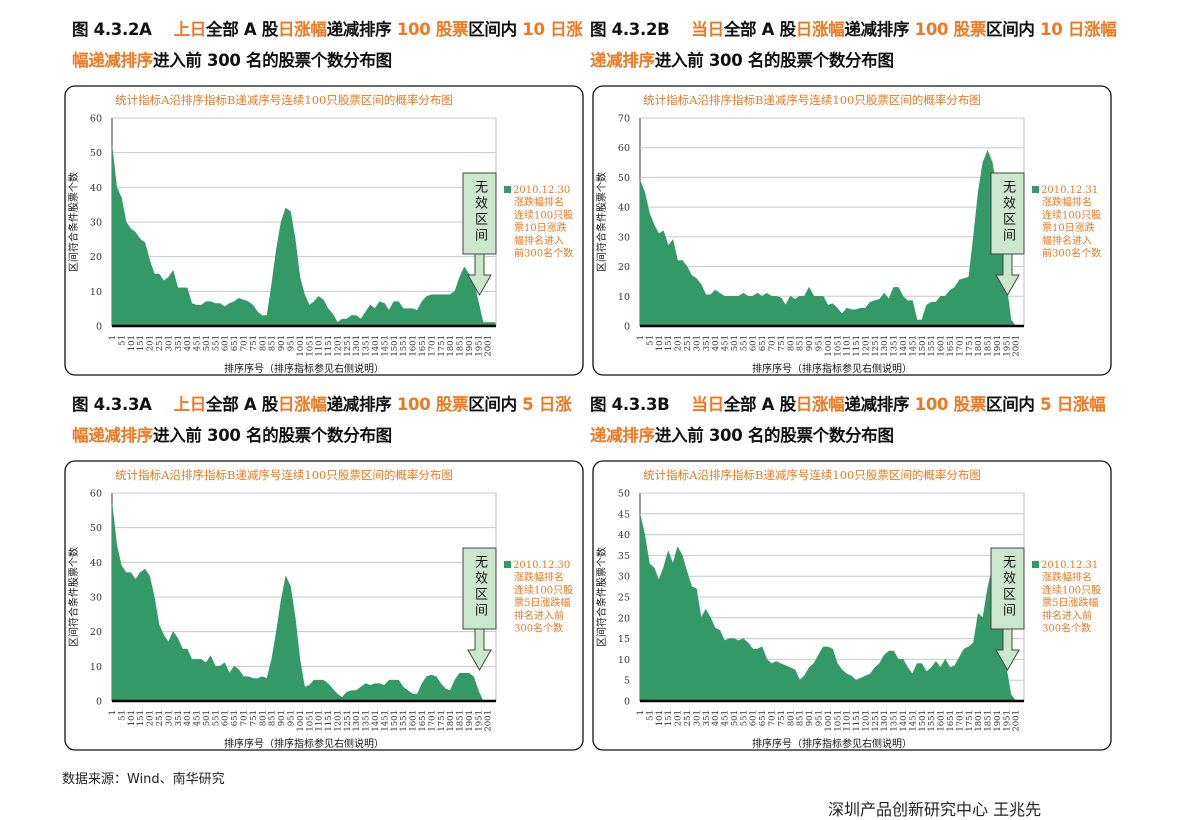  I want to click on series-area, so click(827, 238).